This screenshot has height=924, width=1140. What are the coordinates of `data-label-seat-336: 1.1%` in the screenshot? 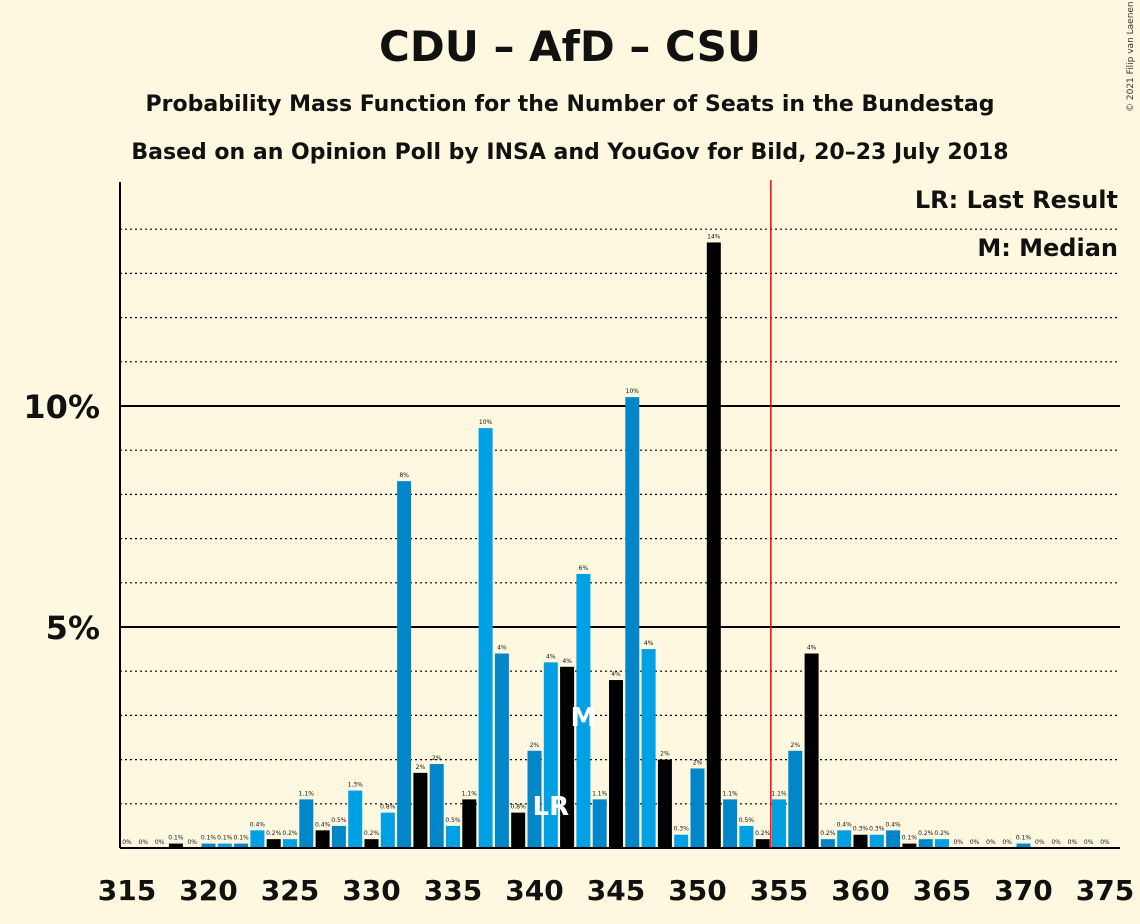 It's located at (470, 793).